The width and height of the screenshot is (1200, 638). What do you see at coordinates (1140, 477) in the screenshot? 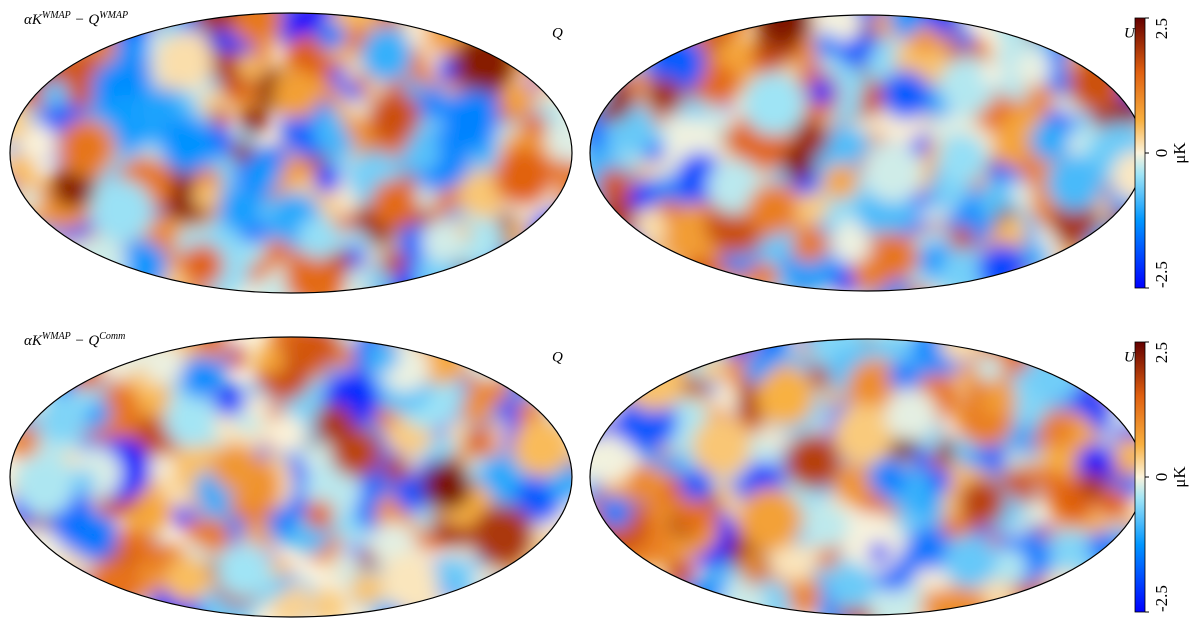
I see `colorbar` at bounding box center [1140, 477].